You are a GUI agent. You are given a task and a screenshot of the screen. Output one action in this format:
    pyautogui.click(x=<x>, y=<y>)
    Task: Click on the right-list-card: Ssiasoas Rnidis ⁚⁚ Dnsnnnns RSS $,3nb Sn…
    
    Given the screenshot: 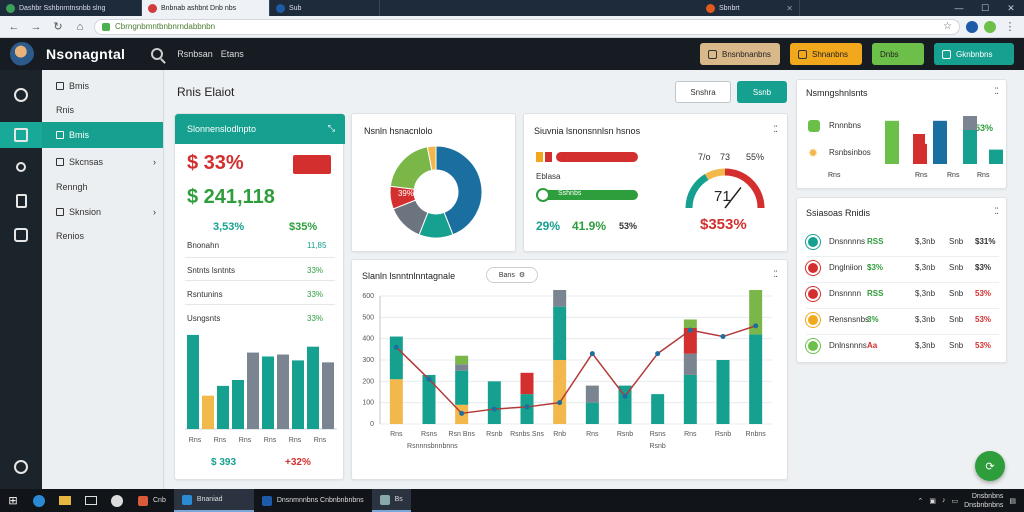 What is the action you would take?
    pyautogui.click(x=901, y=280)
    